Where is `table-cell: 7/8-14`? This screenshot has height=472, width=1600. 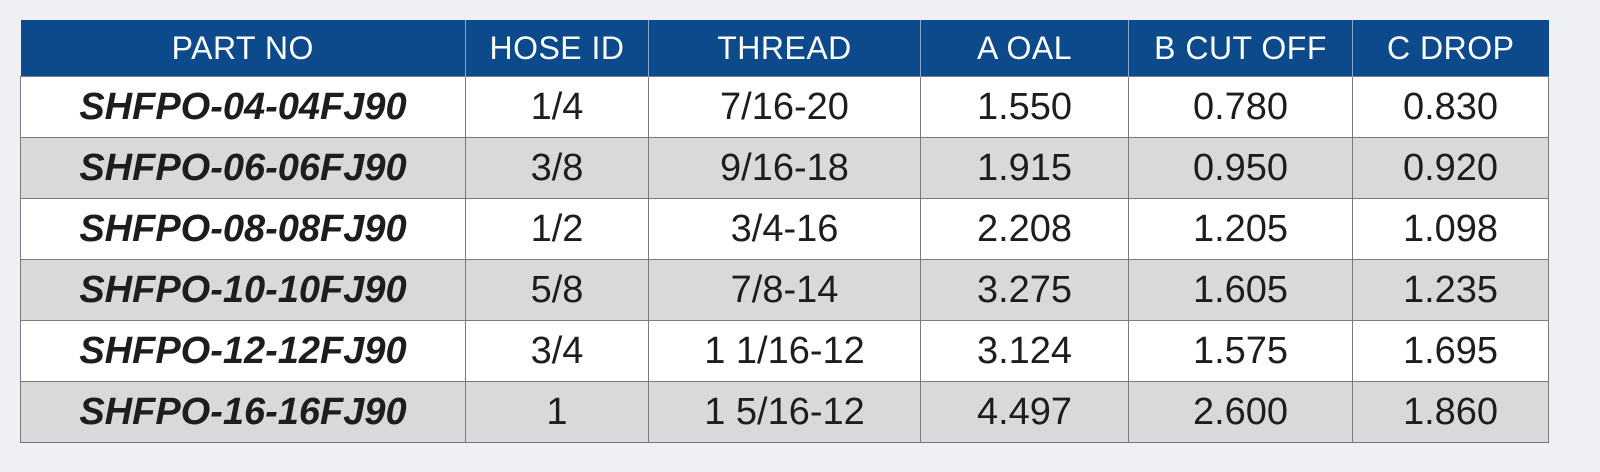 table-cell: 7/8-14 is located at coordinates (784, 290).